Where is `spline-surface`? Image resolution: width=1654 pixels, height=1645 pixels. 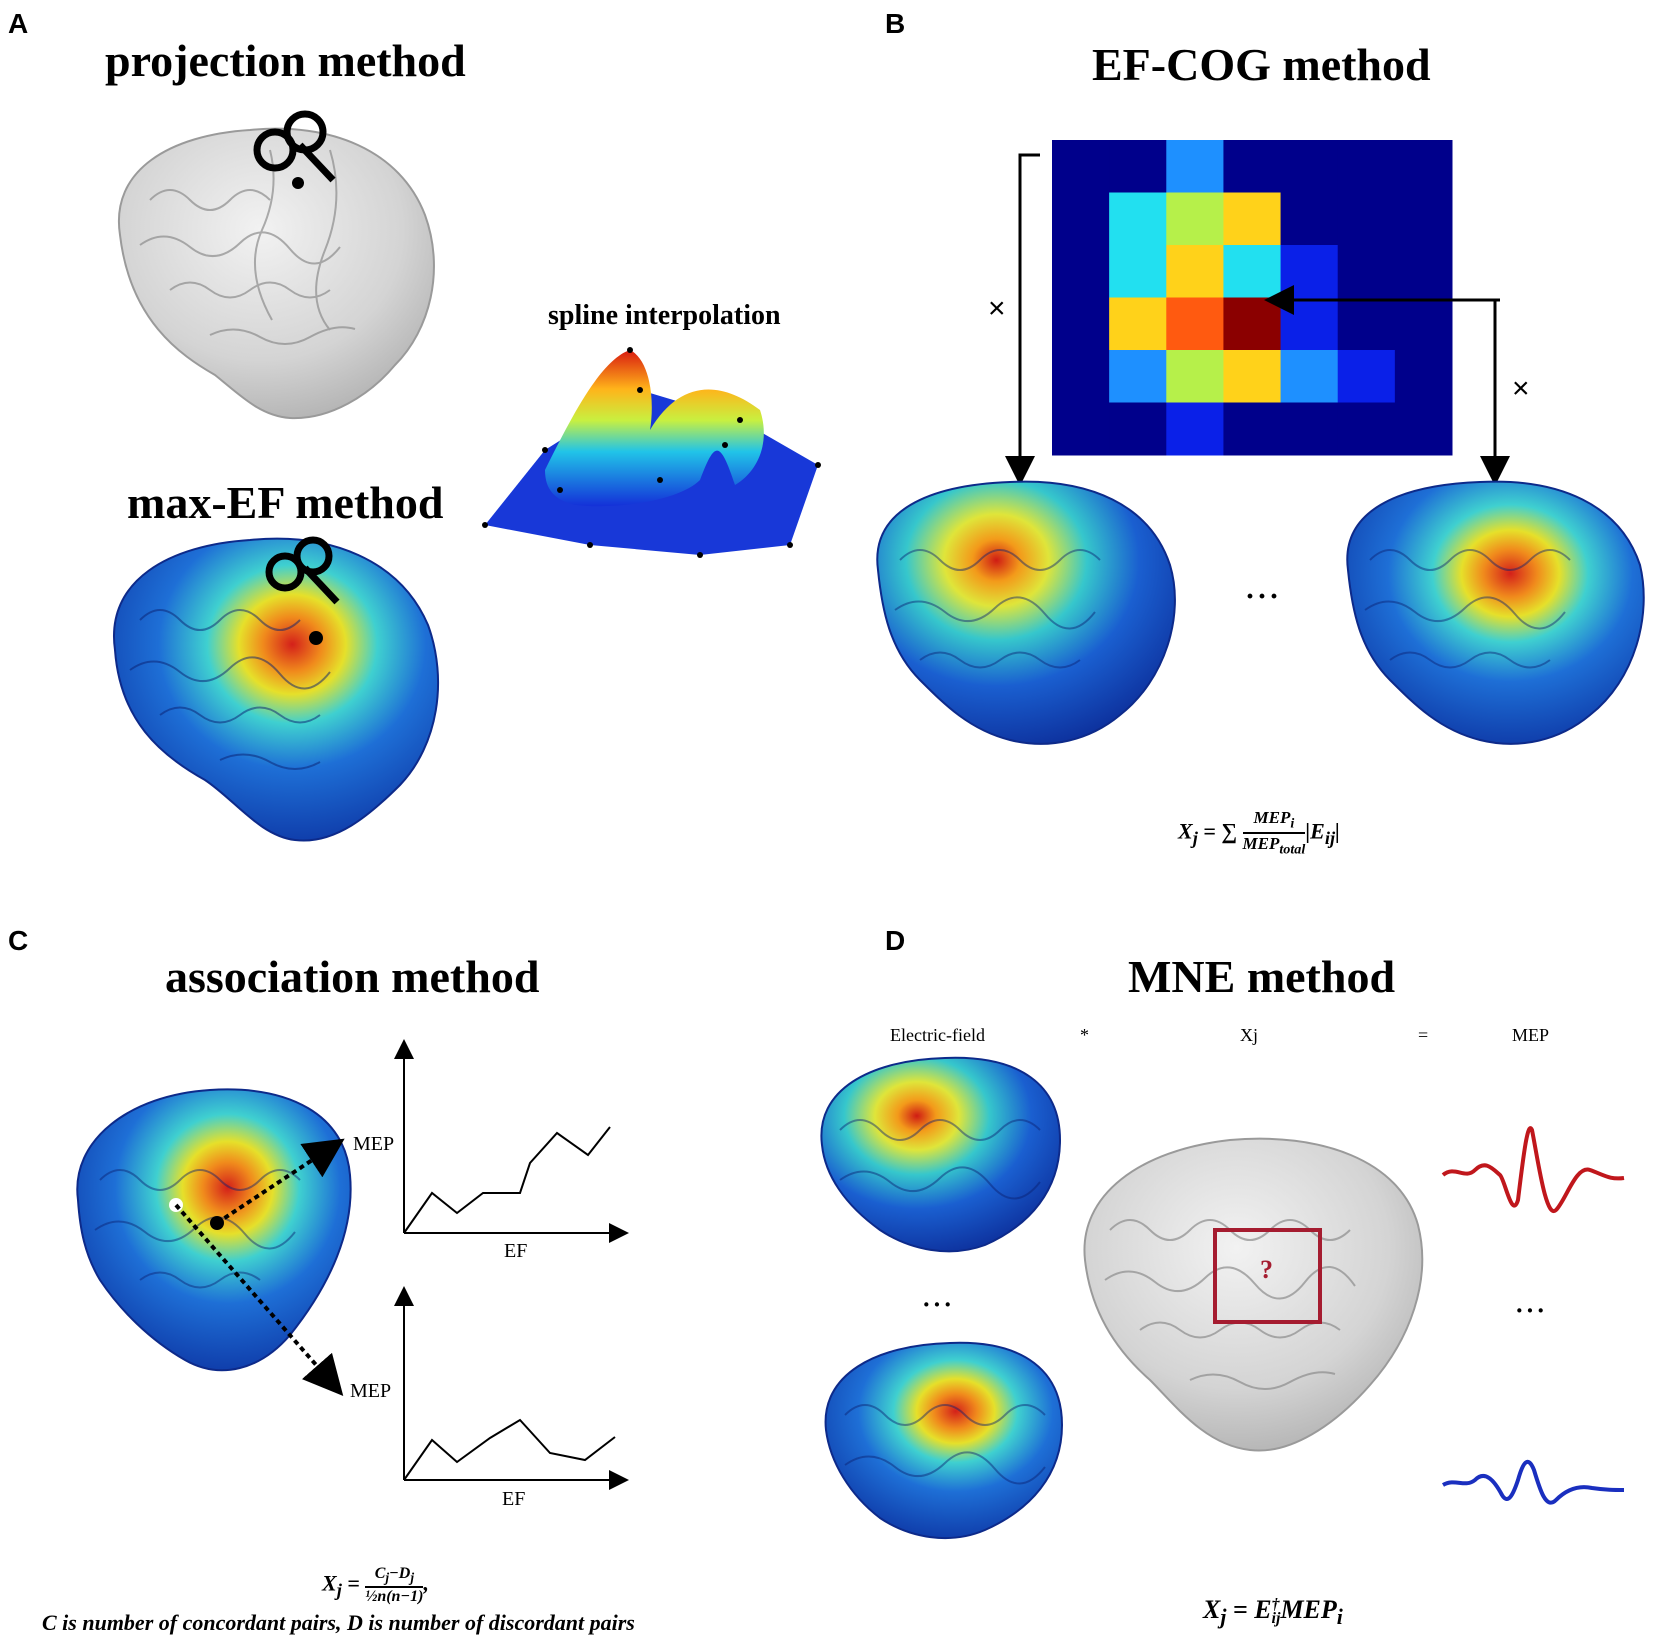 spline-surface is located at coordinates (651, 452).